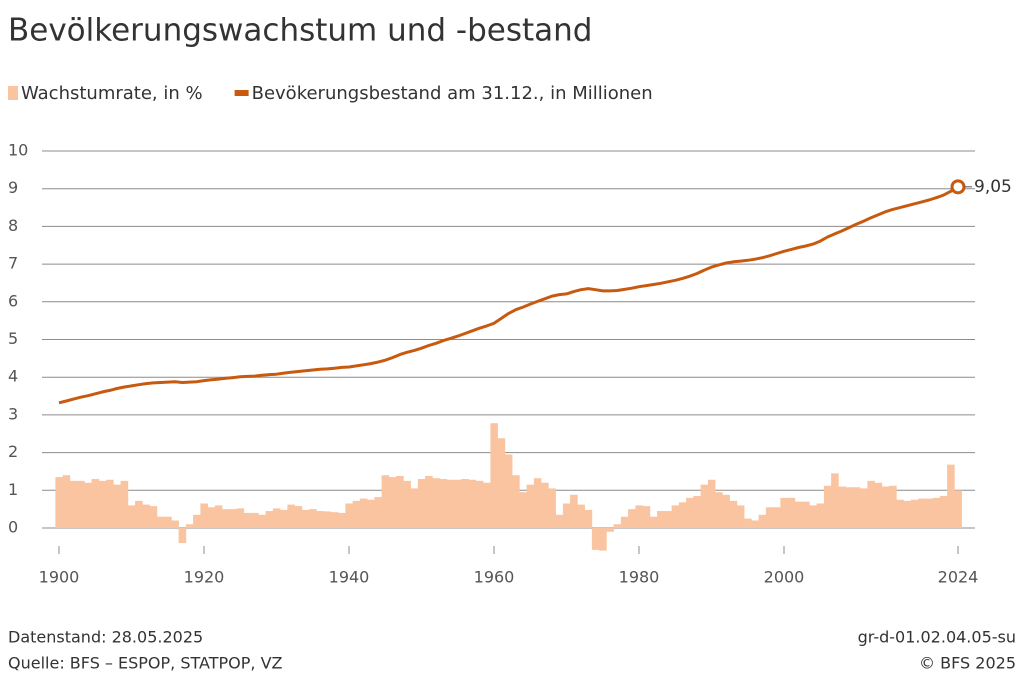 Image resolution: width=1024 pixels, height=687 pixels. What do you see at coordinates (13, 300) in the screenshot?
I see `y-tick-label: 6` at bounding box center [13, 300].